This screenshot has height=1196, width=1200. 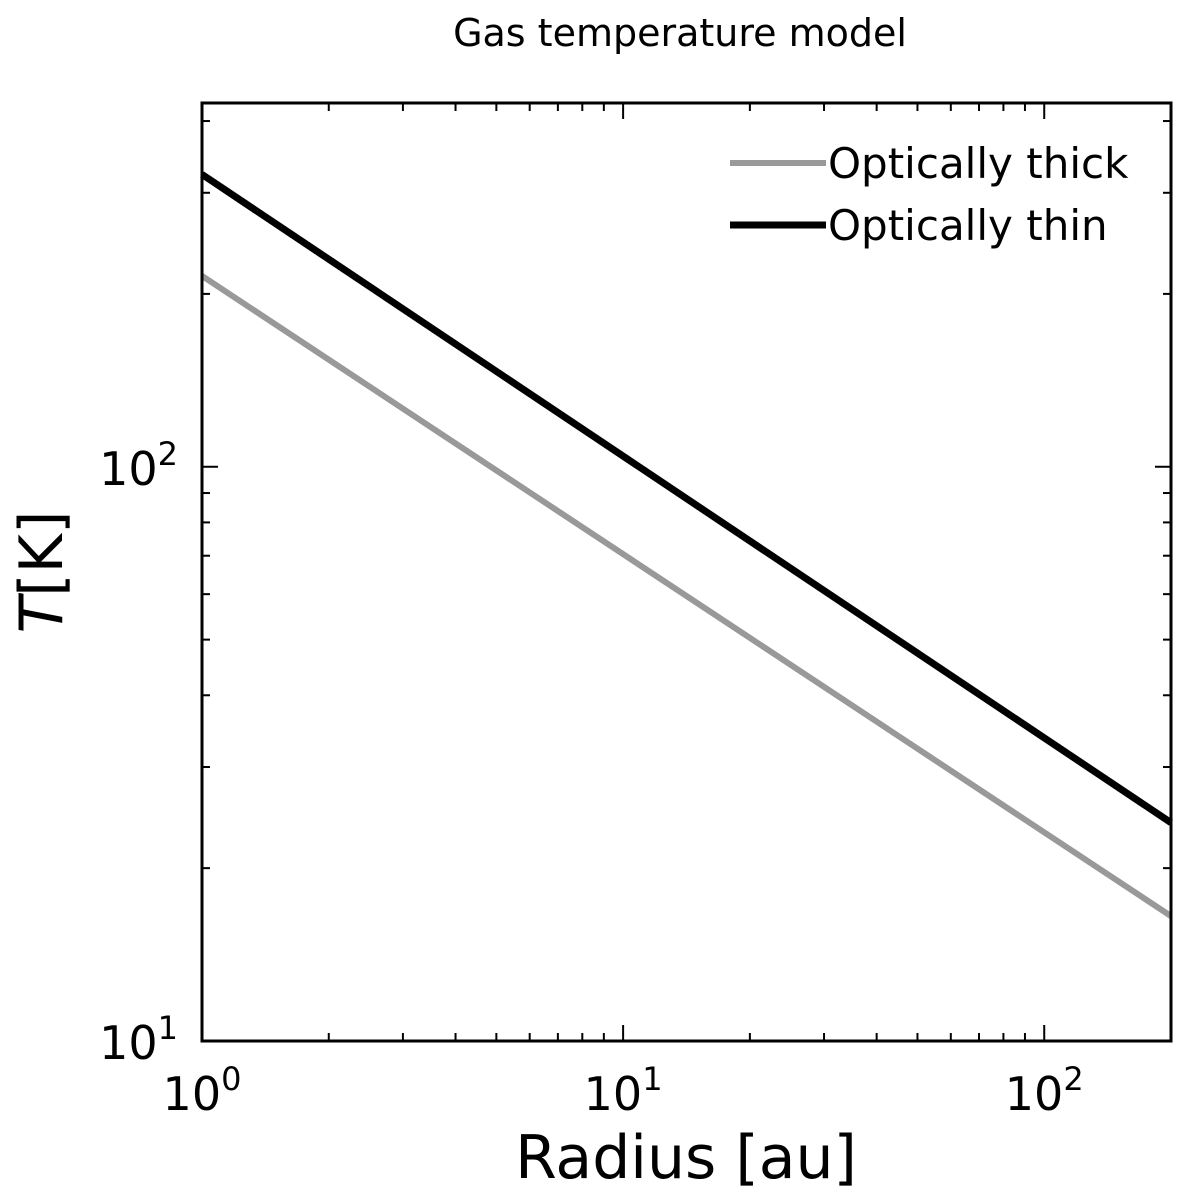 What do you see at coordinates (680, 33) in the screenshot?
I see `chart-title: Gas temperature model` at bounding box center [680, 33].